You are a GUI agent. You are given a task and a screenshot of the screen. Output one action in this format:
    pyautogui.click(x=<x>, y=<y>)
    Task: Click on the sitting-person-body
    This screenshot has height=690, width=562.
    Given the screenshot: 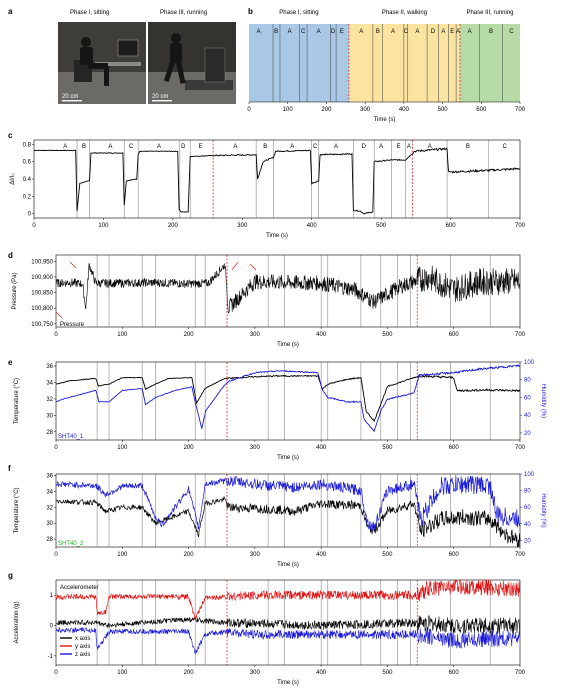 What is the action you would take?
    pyautogui.click(x=86, y=56)
    